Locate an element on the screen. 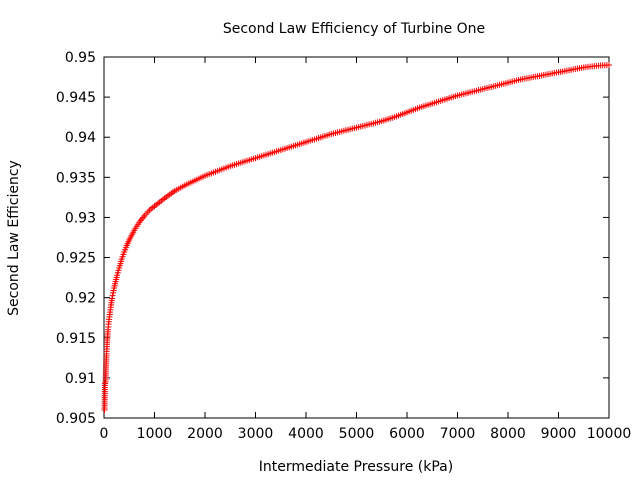  x-tick-label: 7000 is located at coordinates (458, 434).